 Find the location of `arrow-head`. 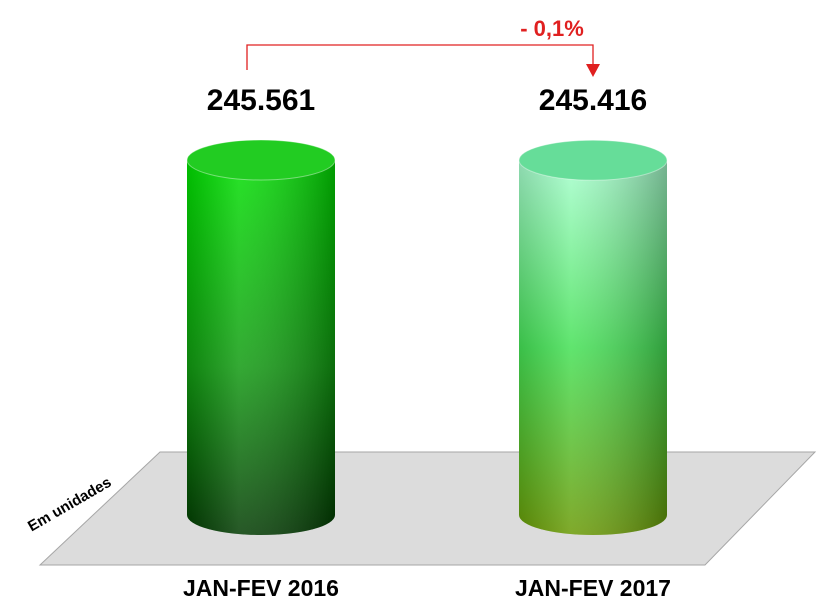

arrow-head is located at coordinates (593, 70).